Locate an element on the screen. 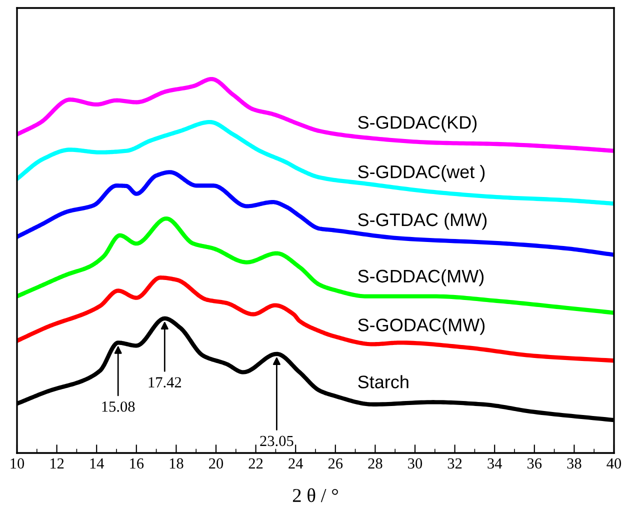 This screenshot has width=626, height=513. x-tick-label: 30 is located at coordinates (415, 463).